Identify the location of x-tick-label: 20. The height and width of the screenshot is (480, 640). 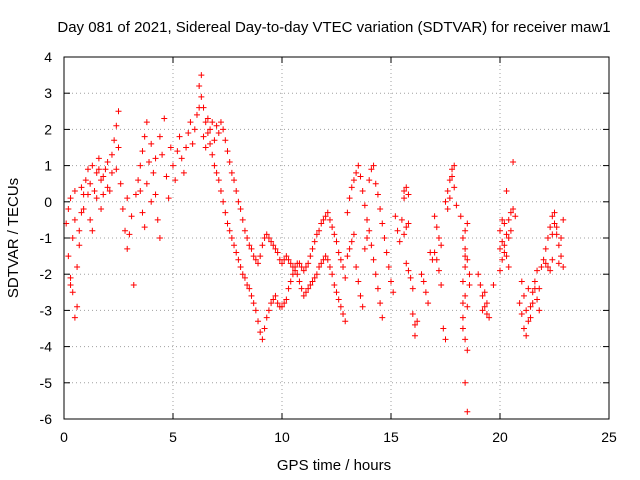
(500, 437).